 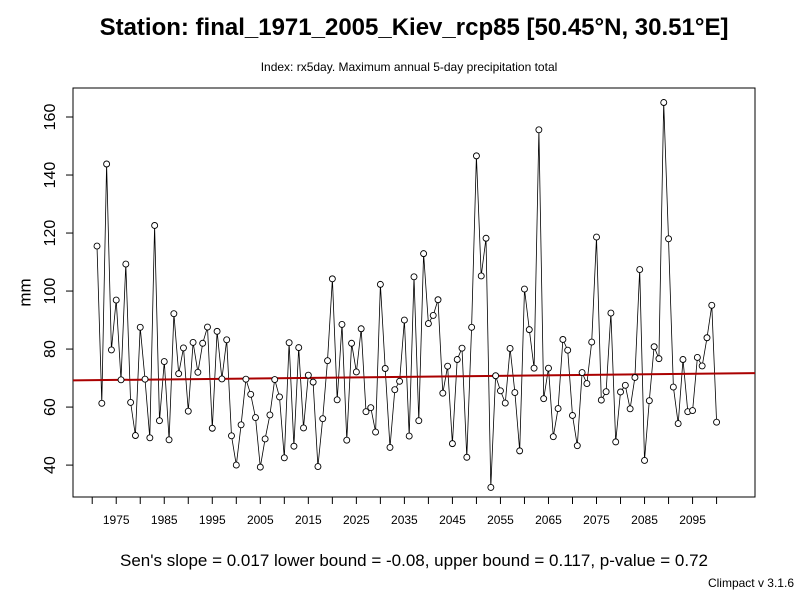 I want to click on x-tick-label: 2075, so click(x=596, y=520).